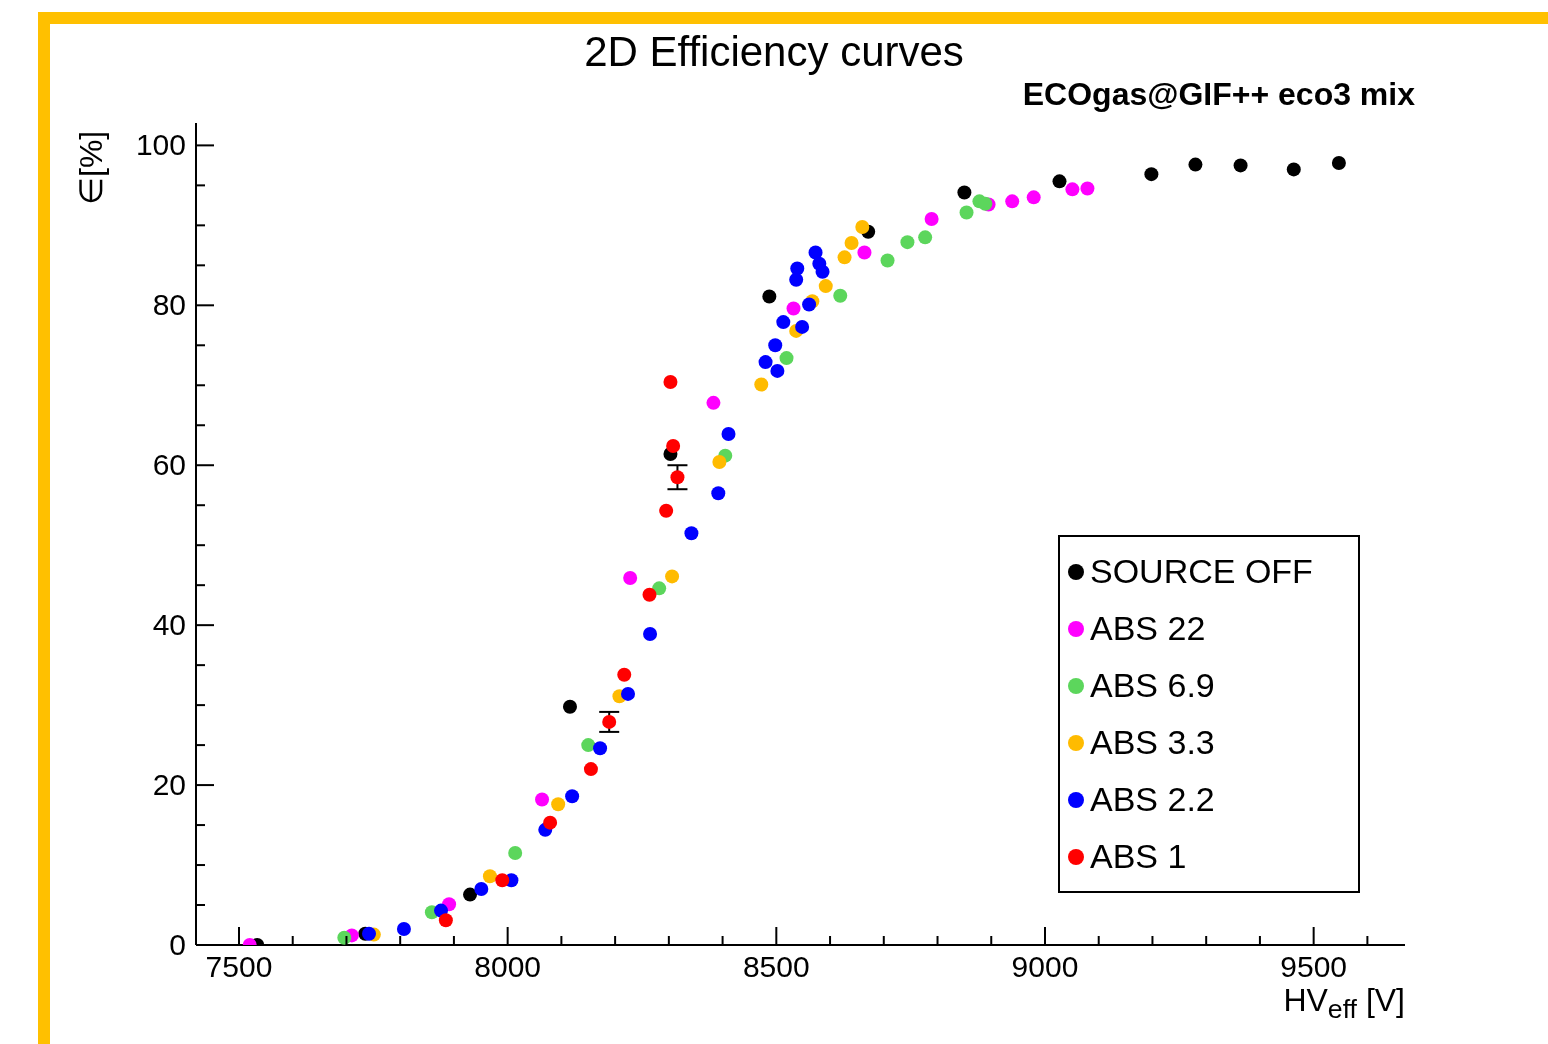 This screenshot has height=1044, width=1548. I want to click on y-tick-label: 100, so click(160, 145).